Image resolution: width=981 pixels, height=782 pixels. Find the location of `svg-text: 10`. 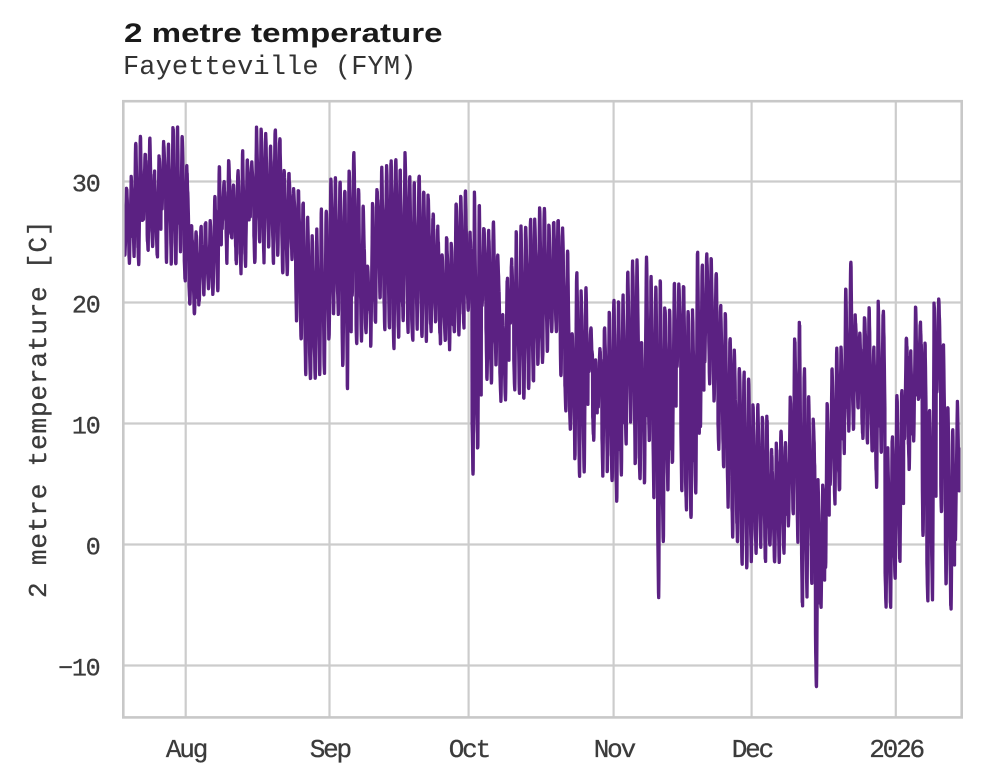

svg-text: 10 is located at coordinates (86, 426).